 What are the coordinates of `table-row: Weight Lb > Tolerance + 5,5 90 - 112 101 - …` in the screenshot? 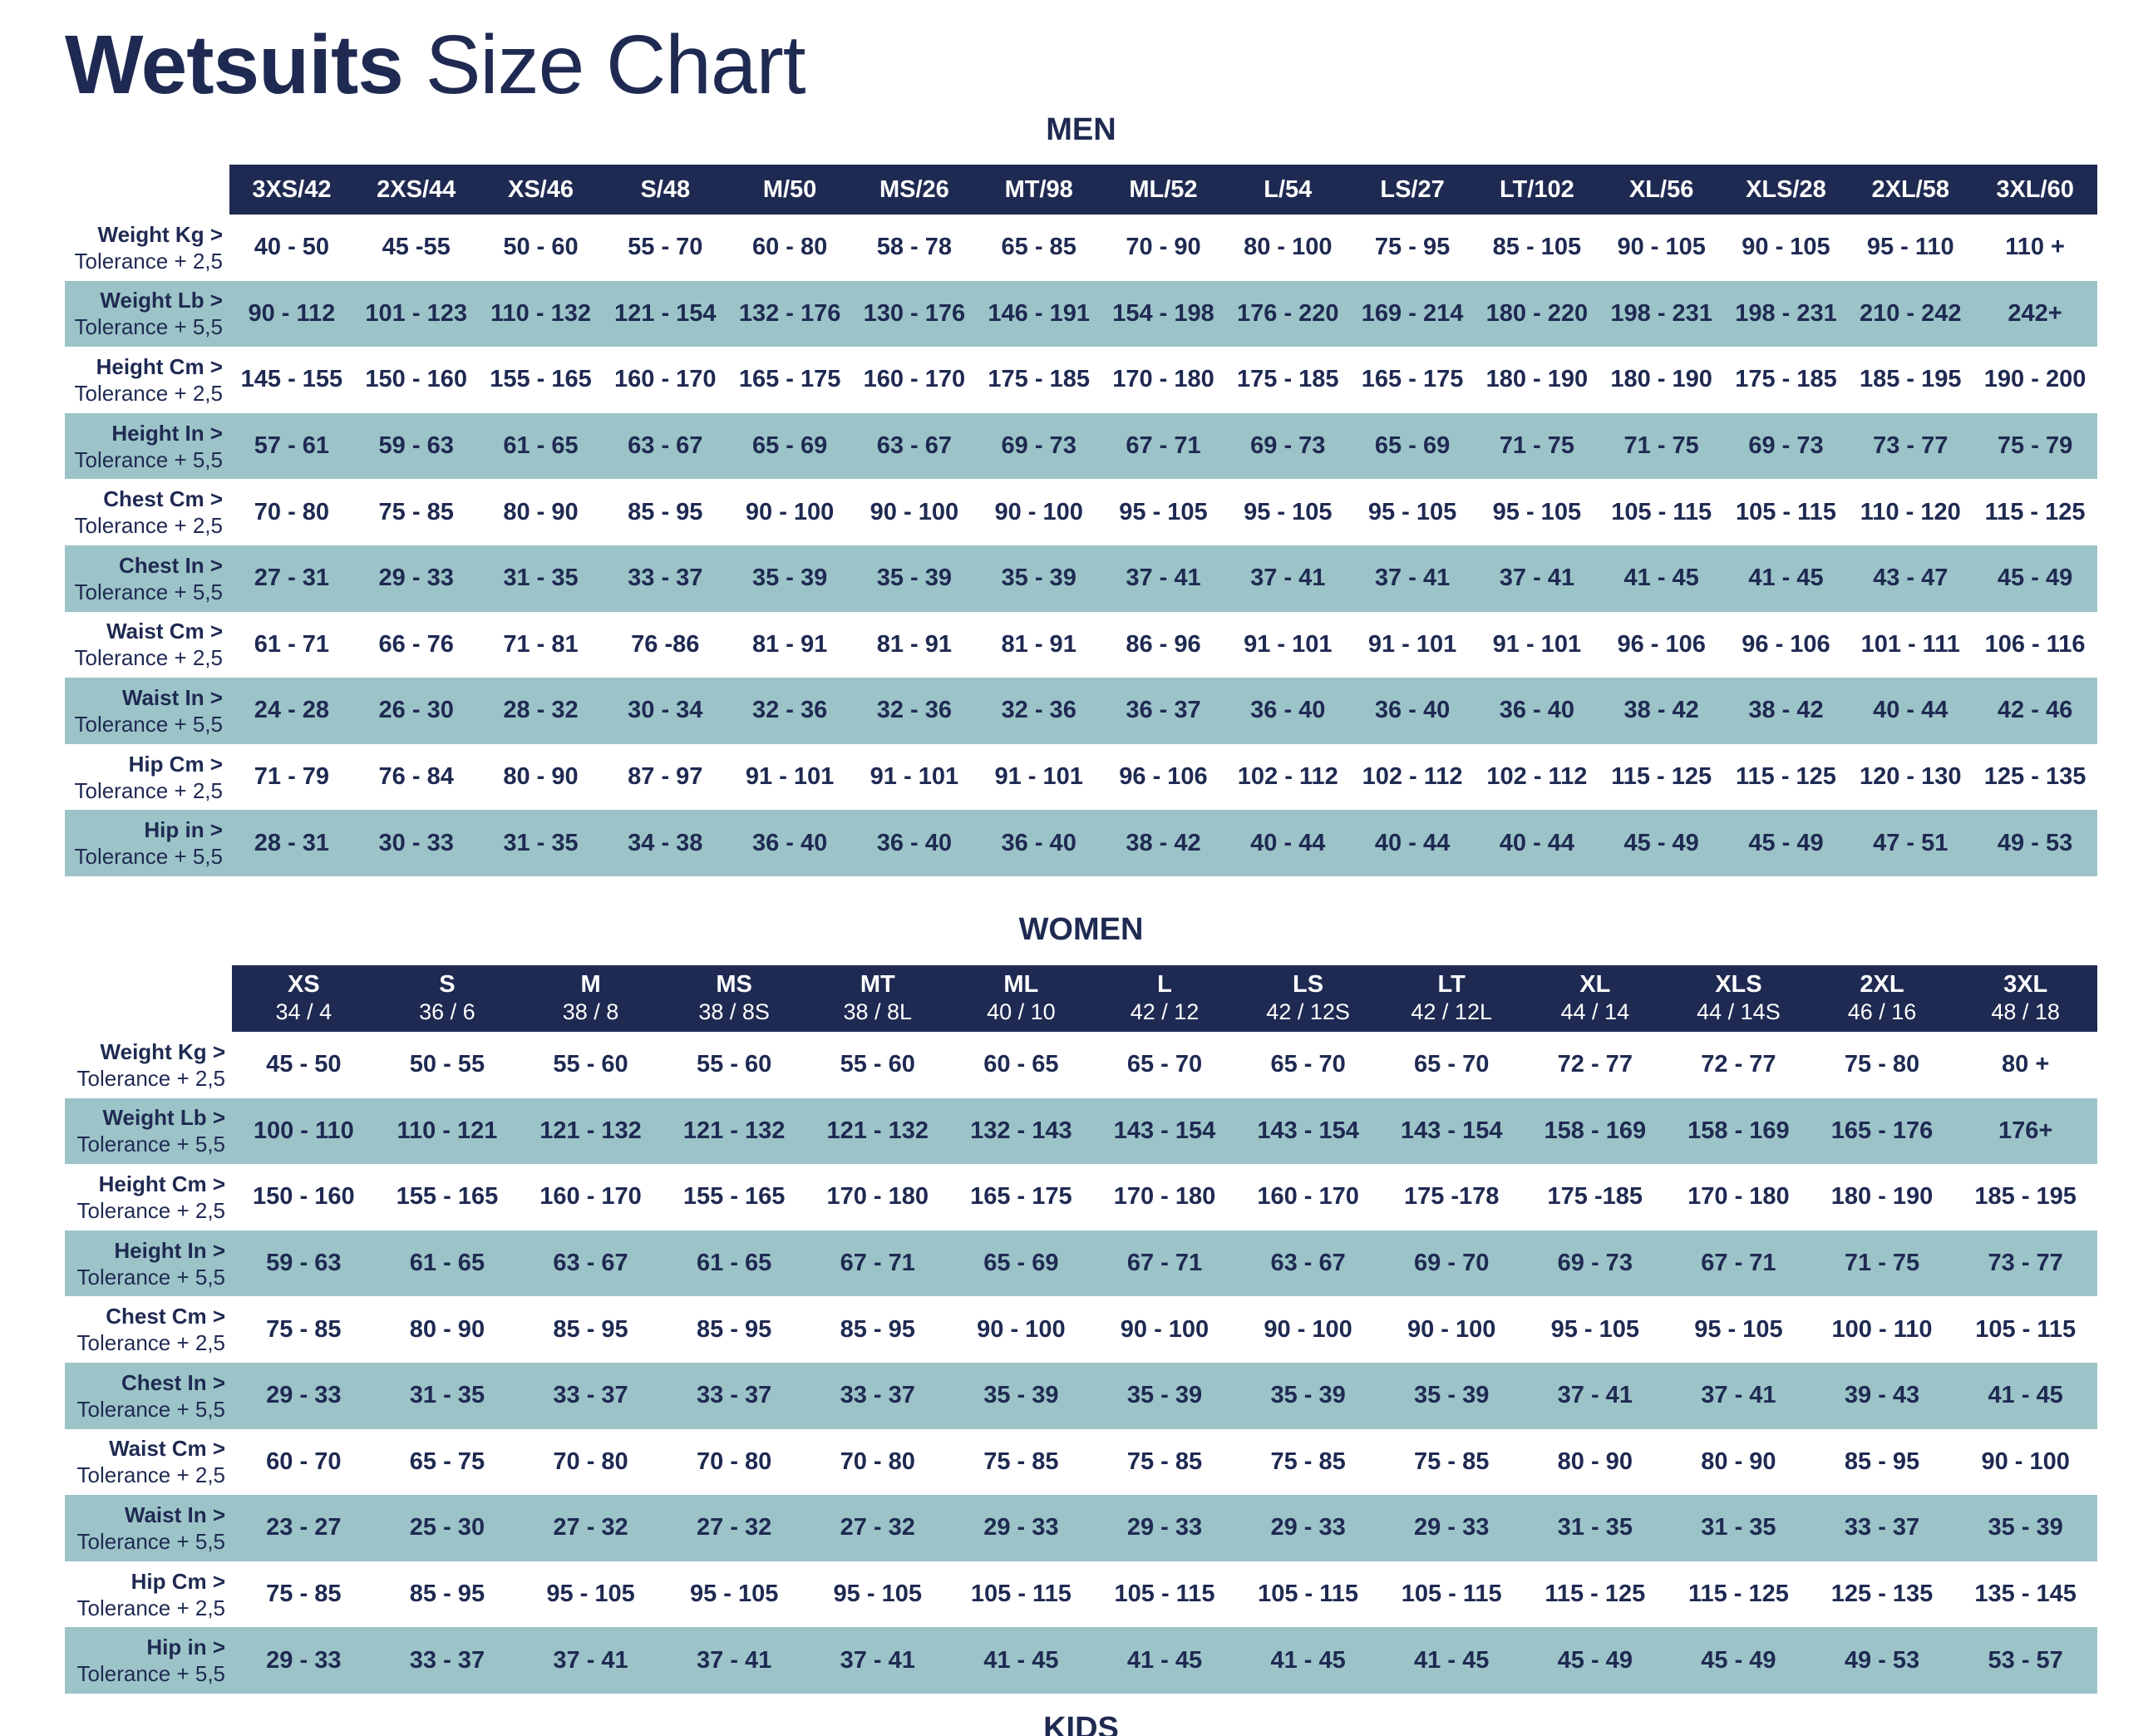 It's located at (1081, 314).